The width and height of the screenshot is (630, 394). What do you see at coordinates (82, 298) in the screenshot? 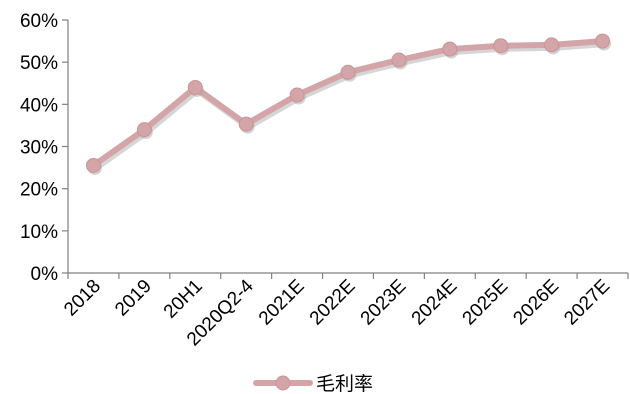
I see `x-tick-label: 2018` at bounding box center [82, 298].